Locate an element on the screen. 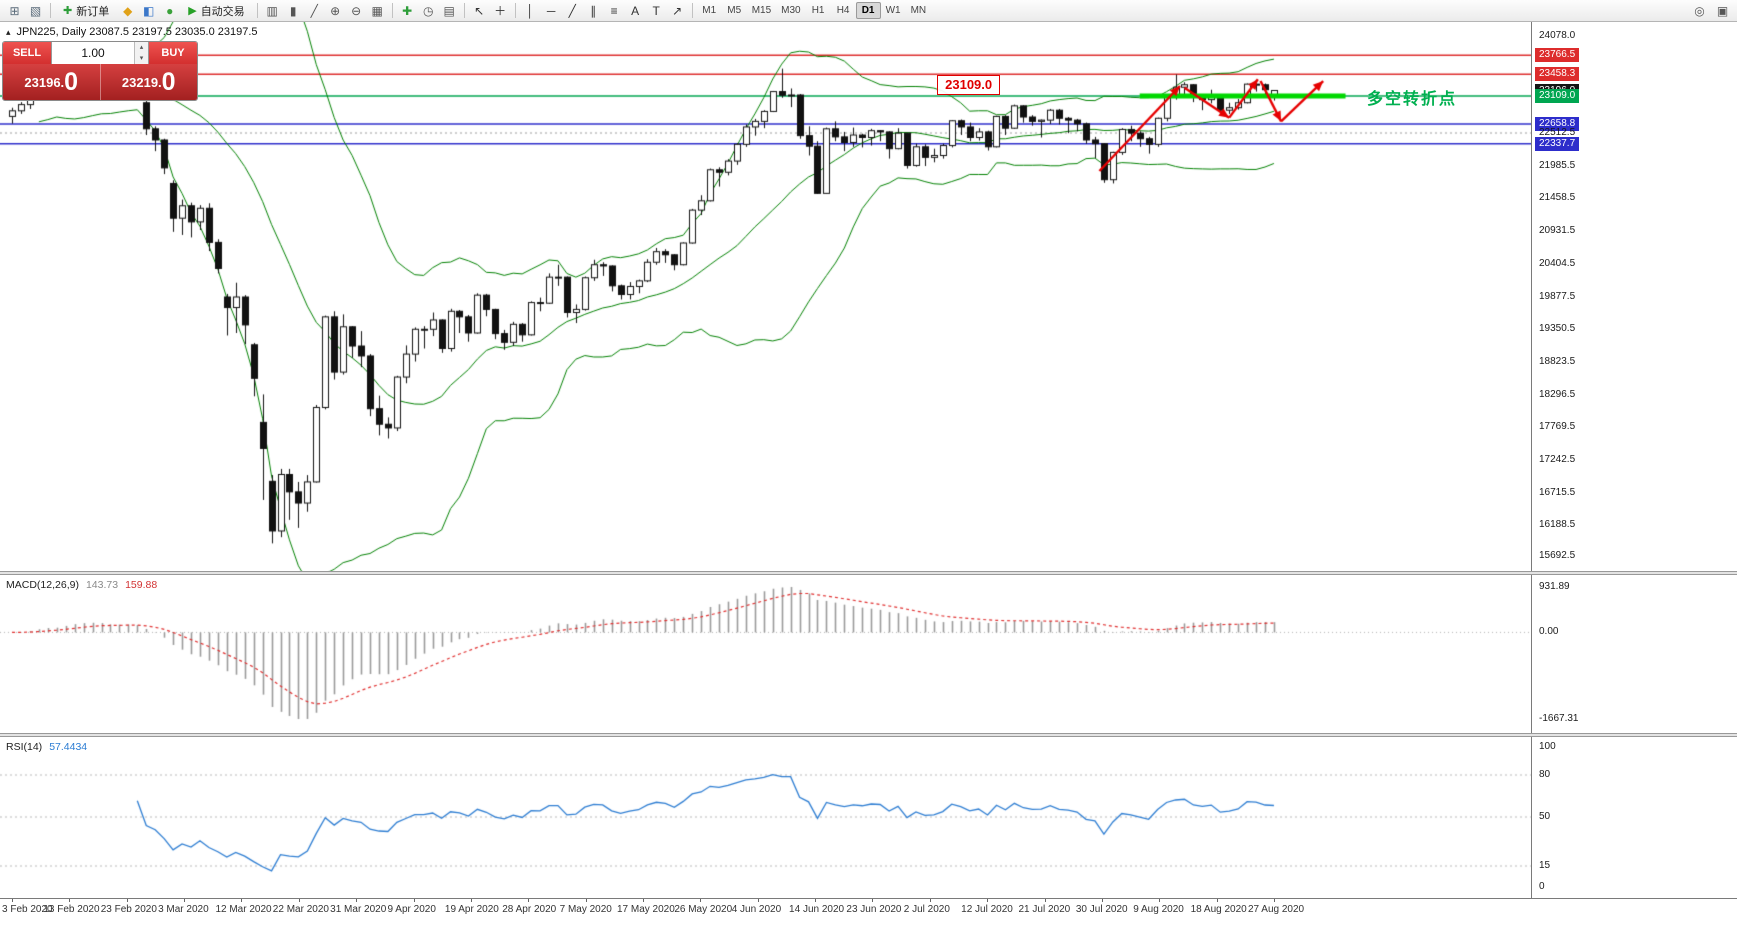 Image resolution: width=1737 pixels, height=945 pixels. line-chart-icon: ╱ is located at coordinates (314, 10).